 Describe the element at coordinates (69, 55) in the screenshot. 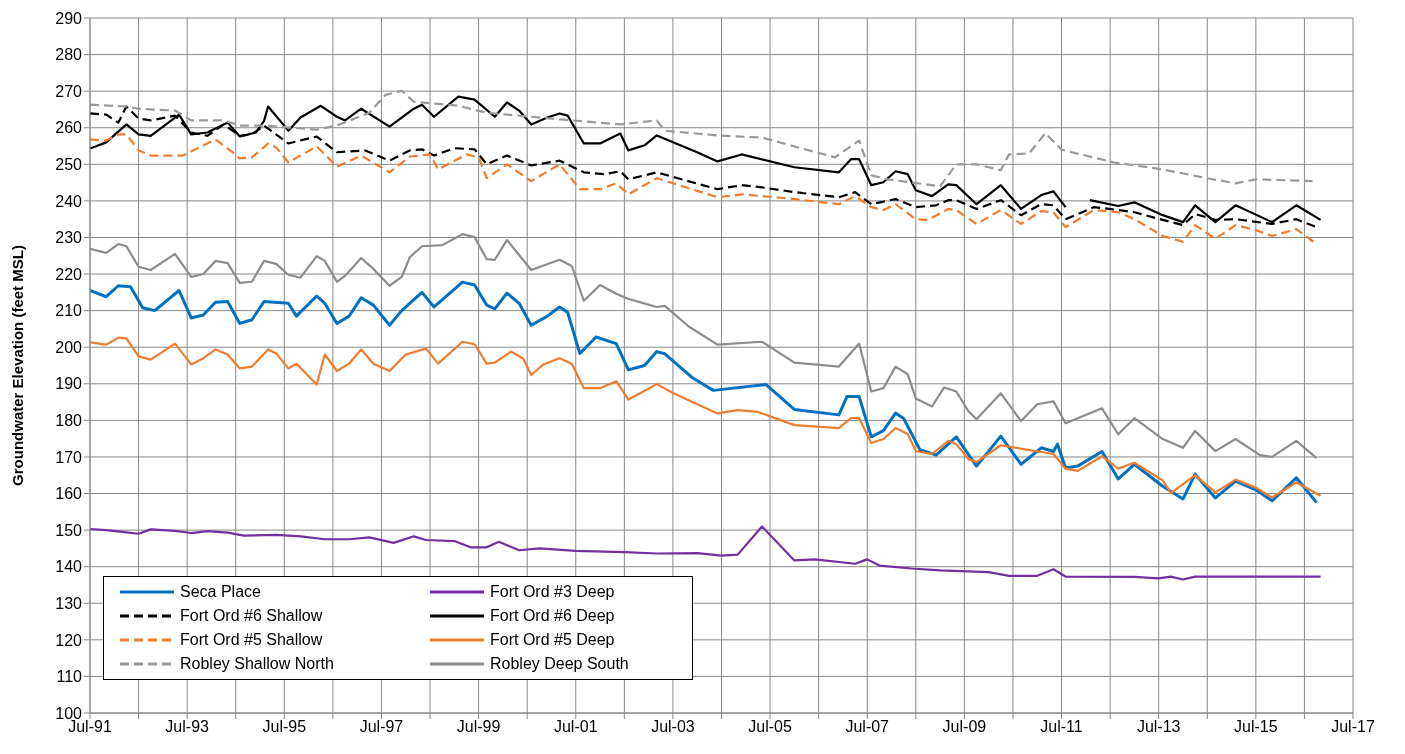

I see `y-tick-label: 280` at that location.